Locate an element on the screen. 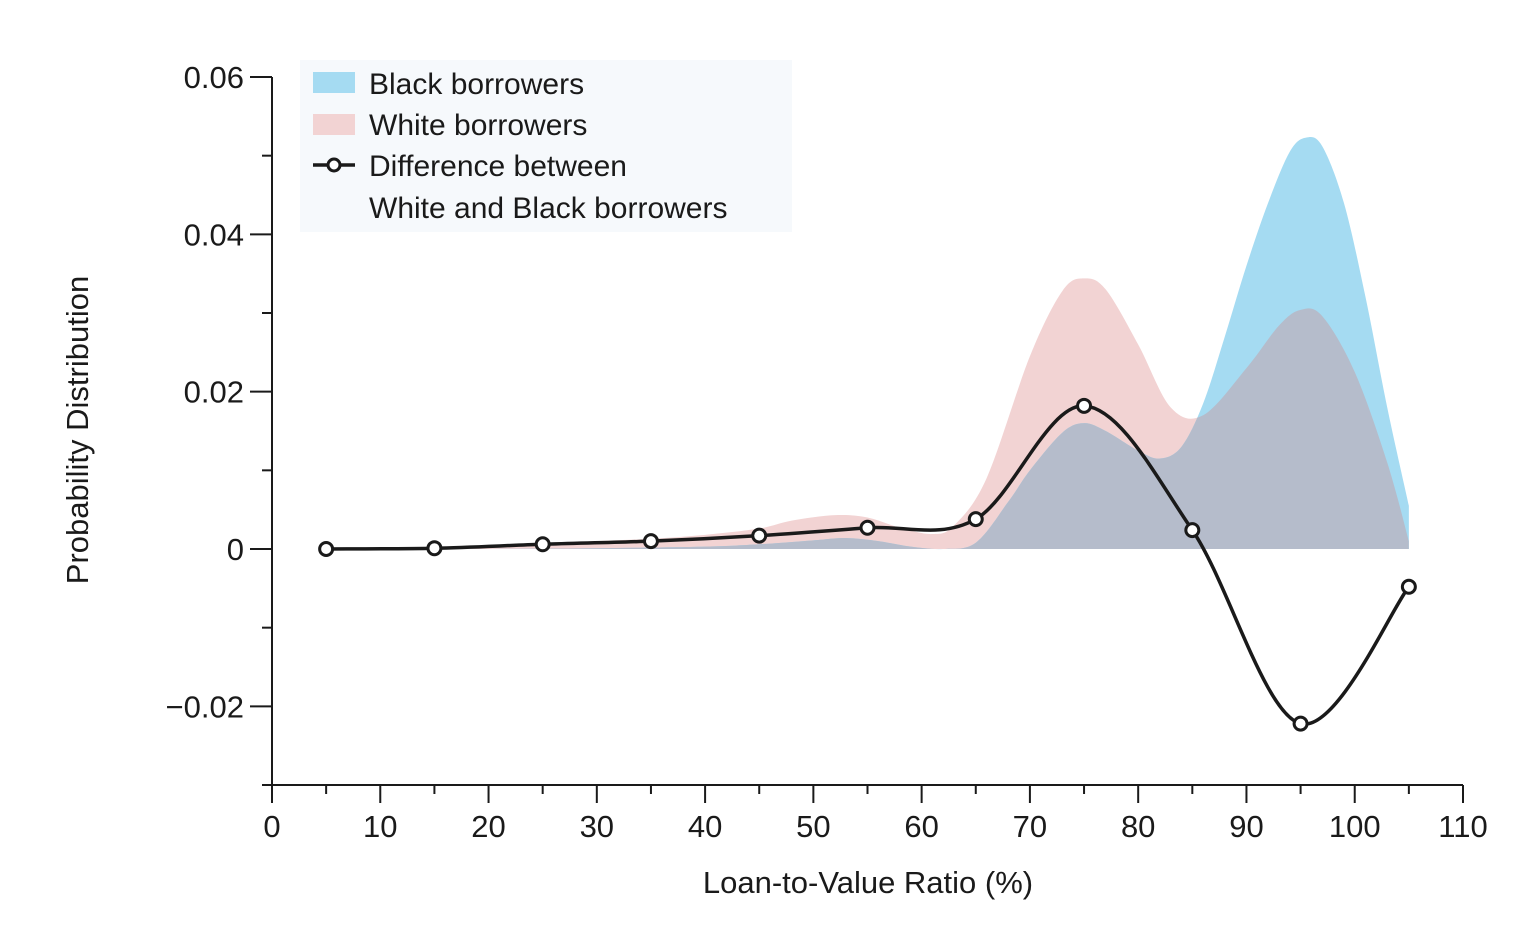 The height and width of the screenshot is (928, 1532). x-tick-label: 90 is located at coordinates (1246, 826).